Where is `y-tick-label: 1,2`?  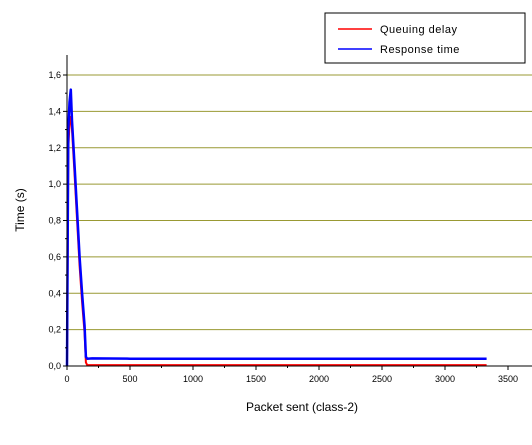
y-tick-label: 1,2 is located at coordinates (54, 148).